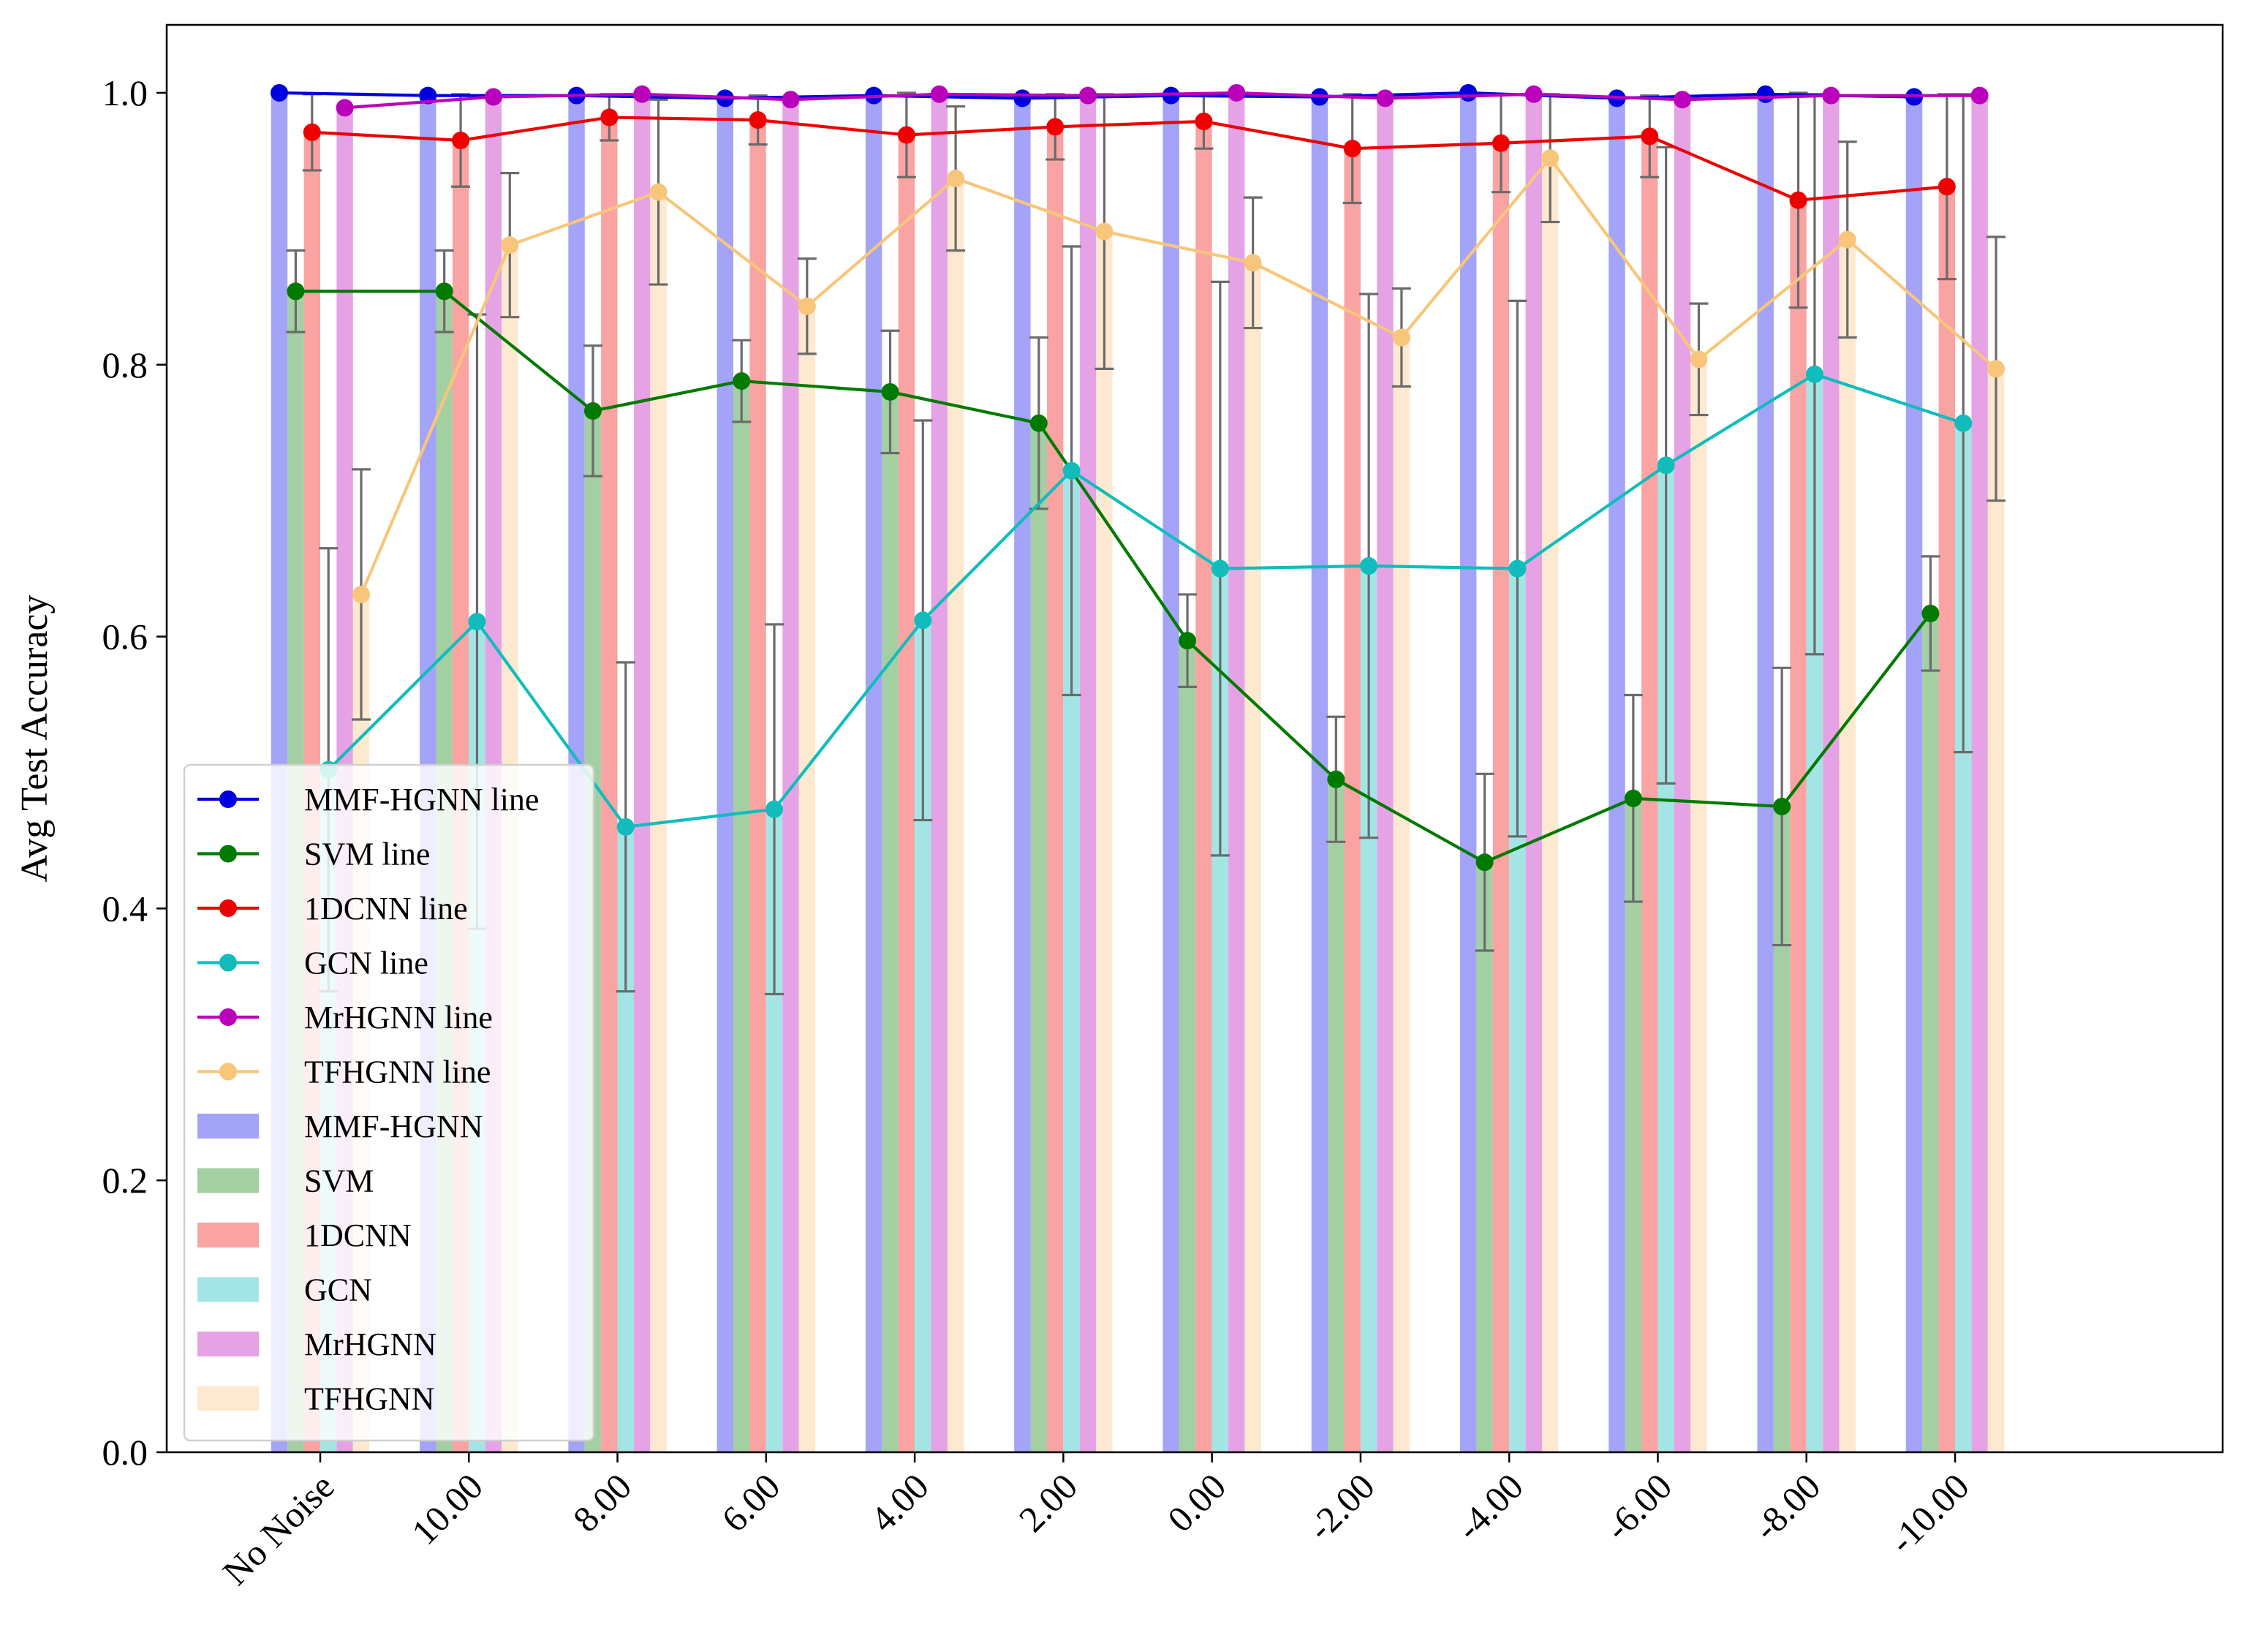  What do you see at coordinates (228, 1289) in the screenshot?
I see `legend-patch-gcn` at bounding box center [228, 1289].